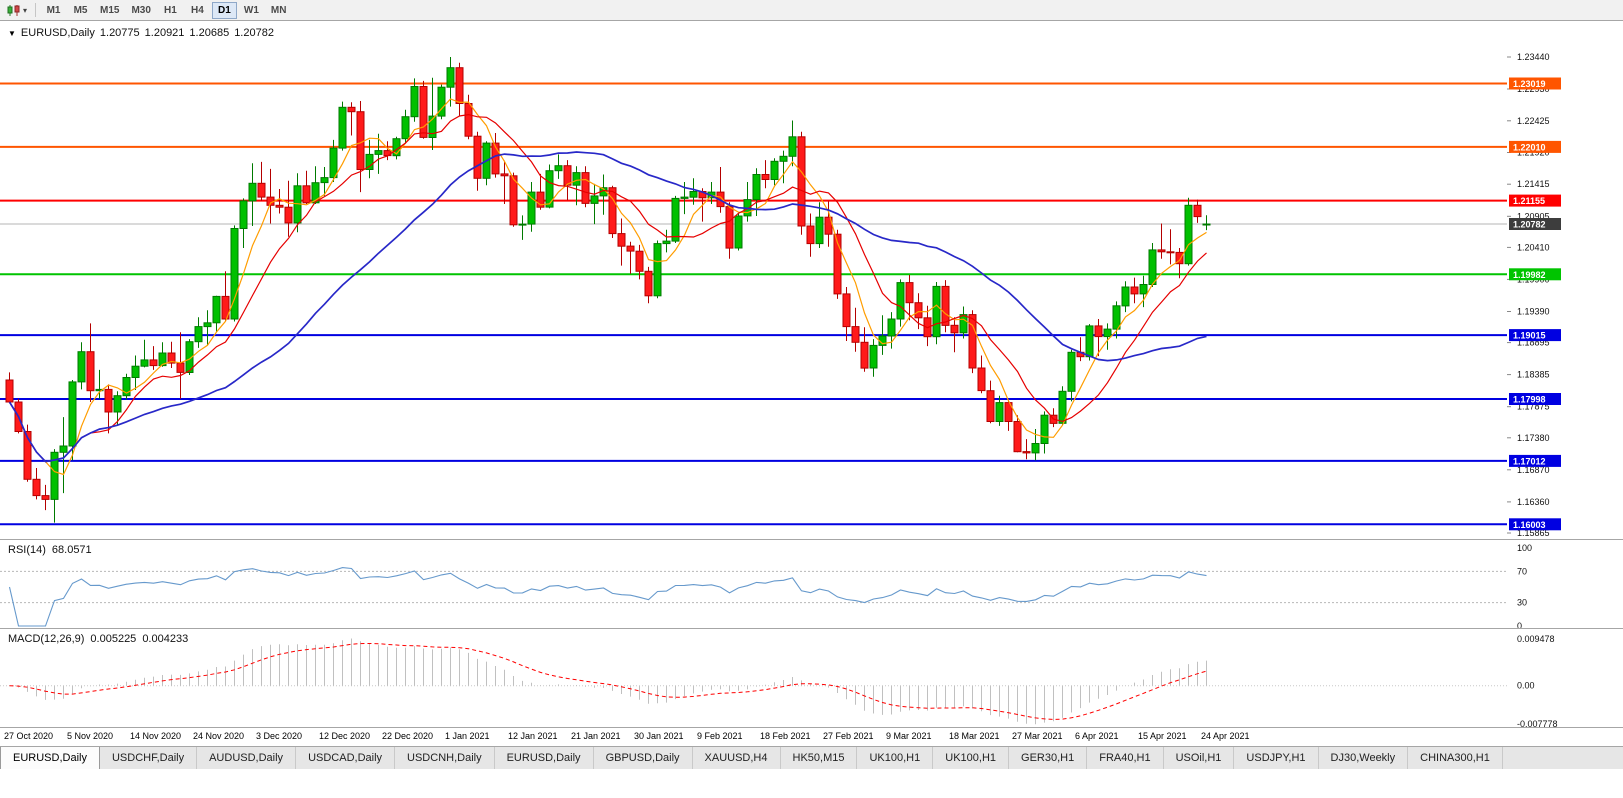 The height and width of the screenshot is (798, 1623). Describe the element at coordinates (785, 736) in the screenshot. I see `time-axis-label: 18 Feb 2021` at that location.